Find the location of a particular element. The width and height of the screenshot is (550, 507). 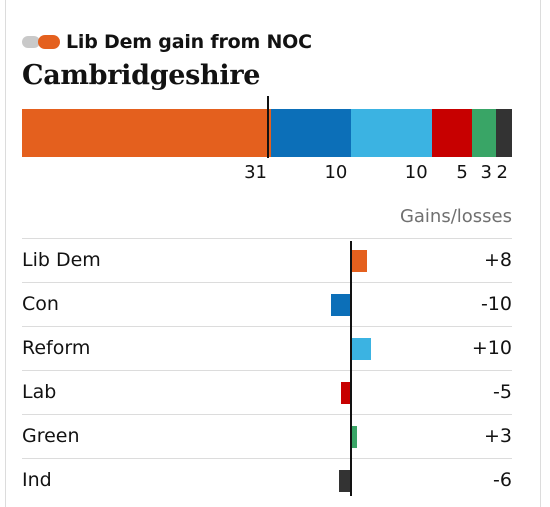

gains-row-lib-dem: Lib Dem +8 is located at coordinates (267, 260).